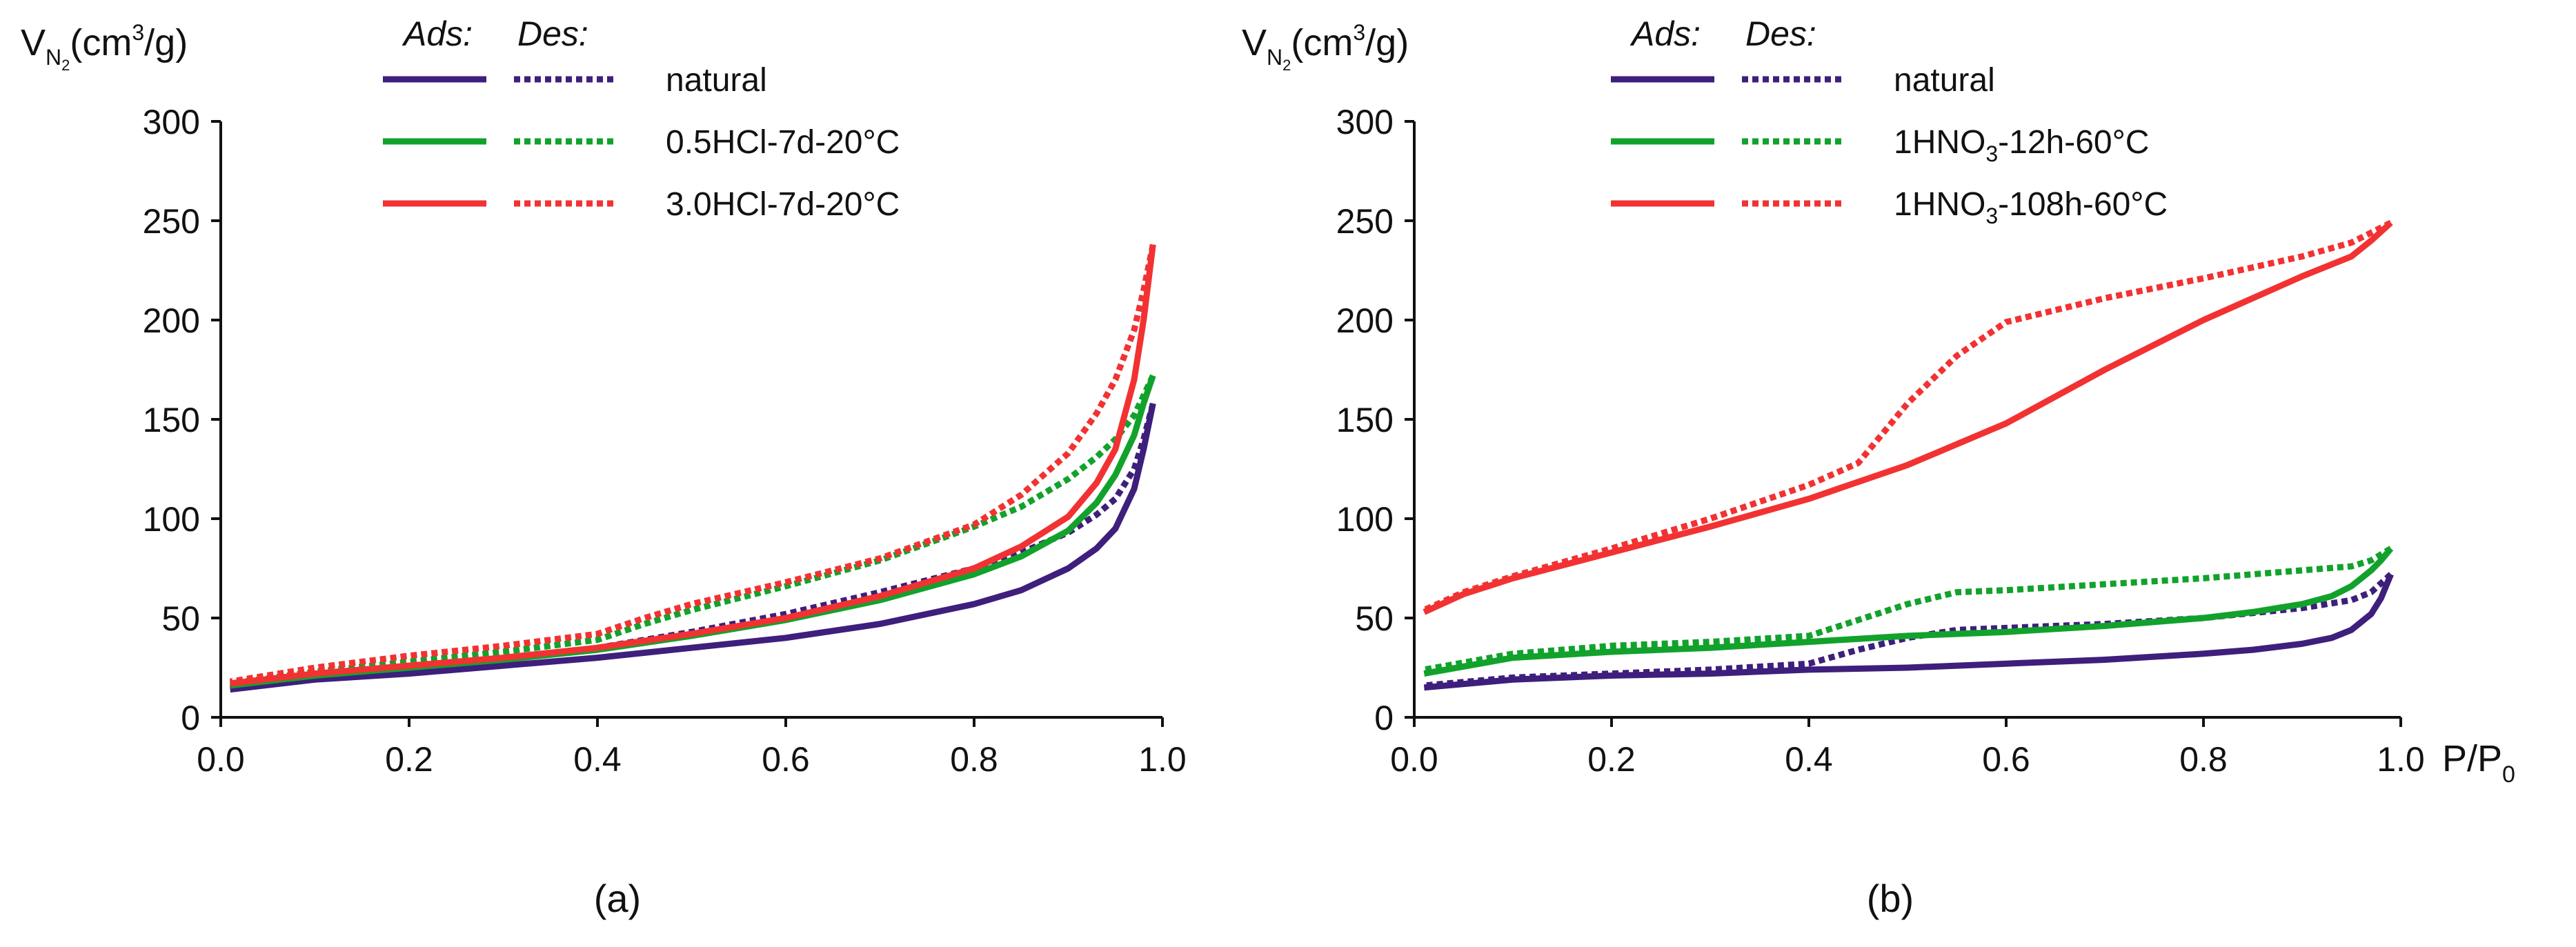 Image resolution: width=2576 pixels, height=947 pixels. I want to click on panel-label: (a), so click(617, 898).